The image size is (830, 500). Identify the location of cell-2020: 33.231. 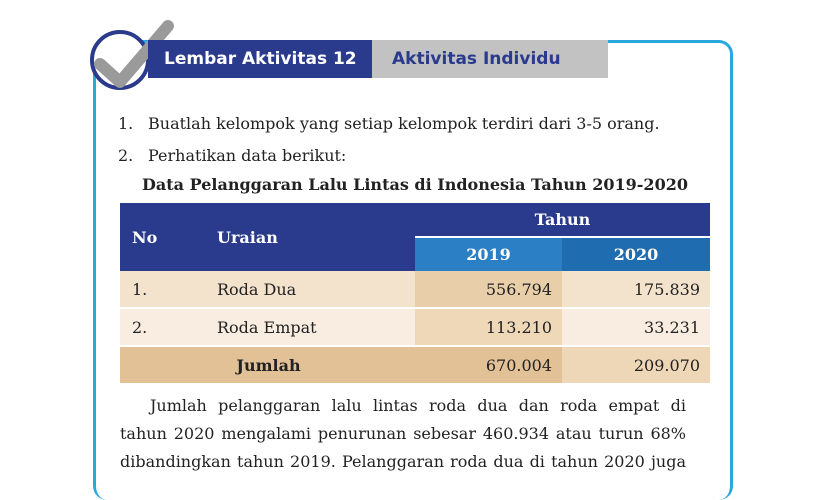
(636, 326).